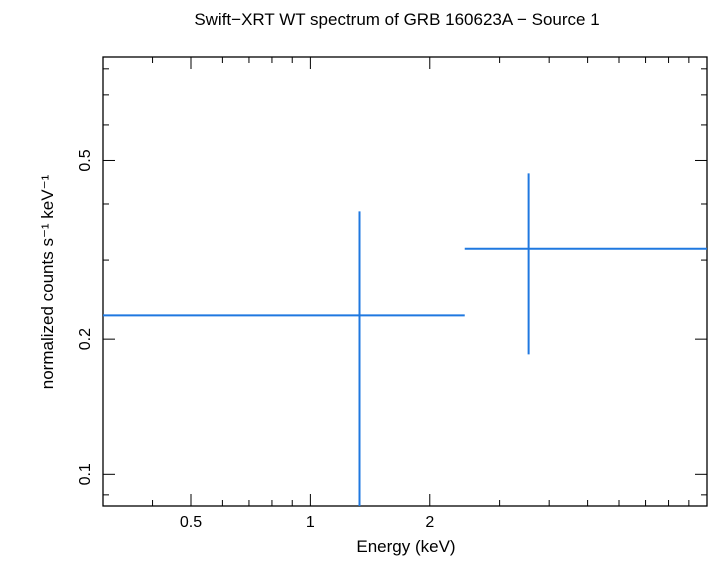 The width and height of the screenshot is (710, 561). Describe the element at coordinates (191, 522) in the screenshot. I see `x-tick-label: 0.5` at that location.